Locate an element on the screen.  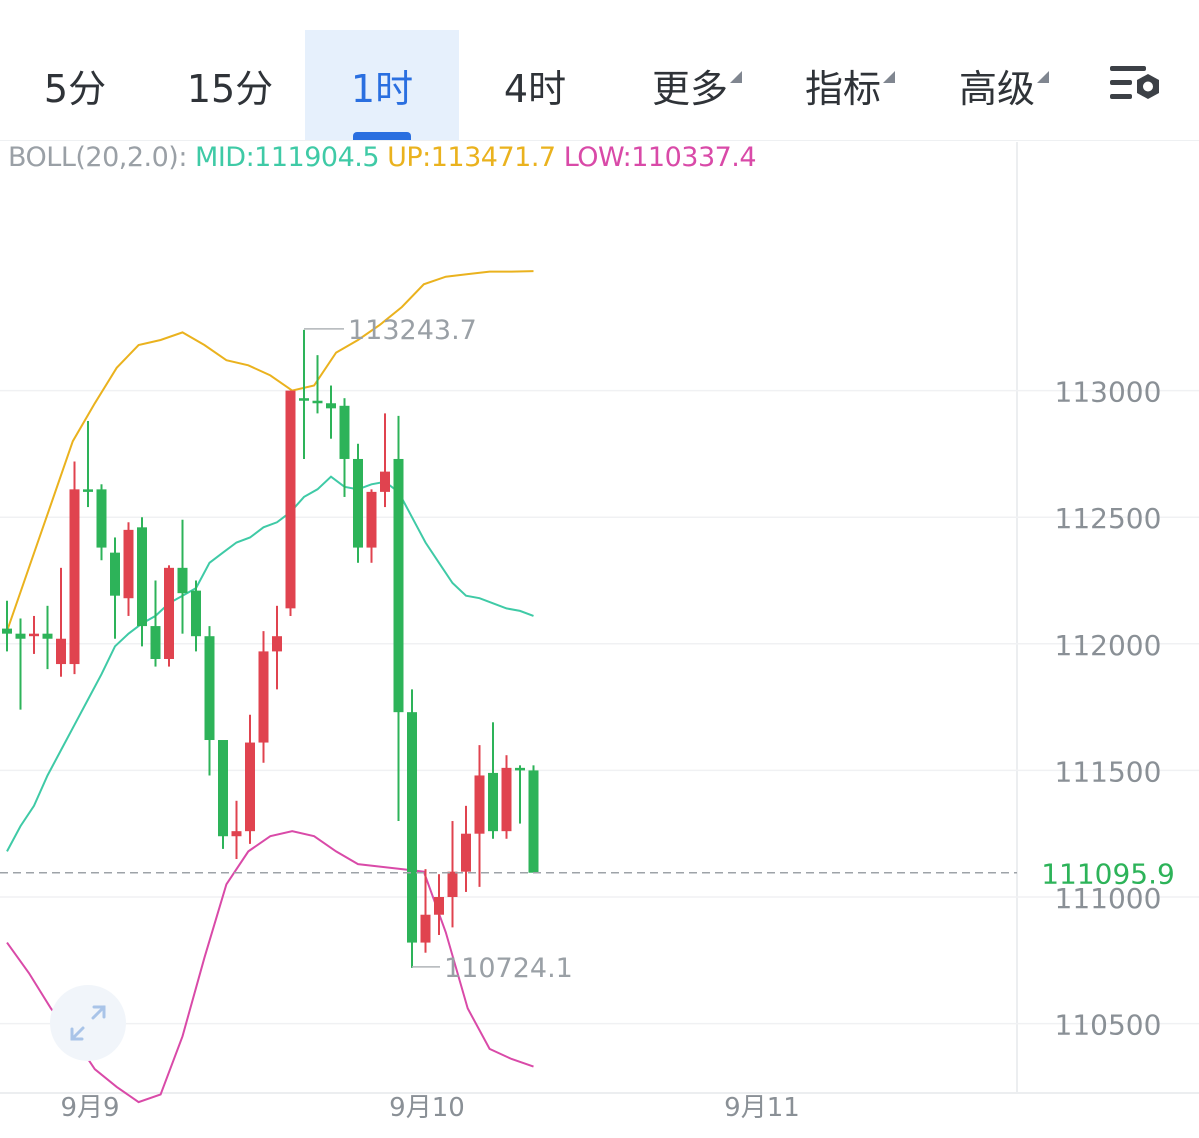
current-price-label: 111095.9 is located at coordinates (1108, 874).